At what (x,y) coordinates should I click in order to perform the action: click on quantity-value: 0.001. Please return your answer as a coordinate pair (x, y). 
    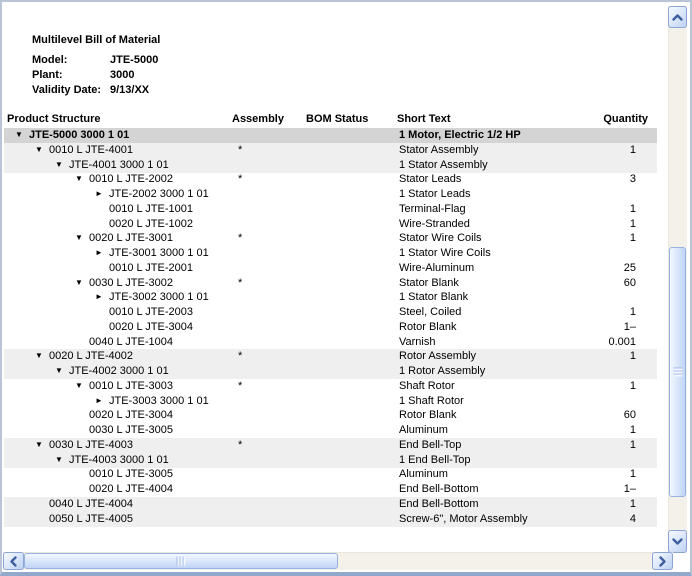
    Looking at the image, I should click on (622, 341).